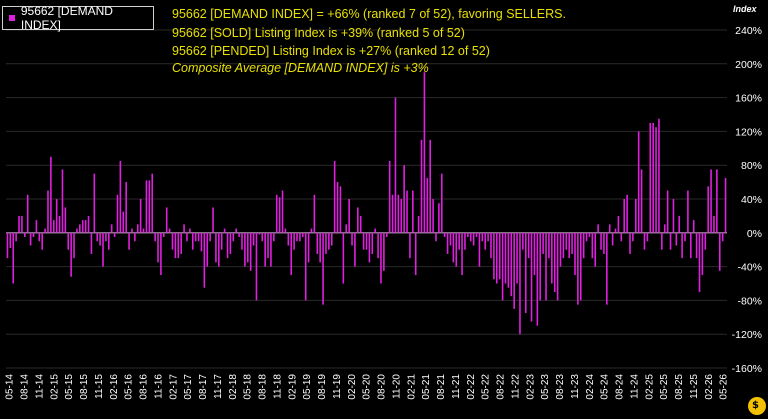  I want to click on x-tick-label: 11-19, so click(337, 386).